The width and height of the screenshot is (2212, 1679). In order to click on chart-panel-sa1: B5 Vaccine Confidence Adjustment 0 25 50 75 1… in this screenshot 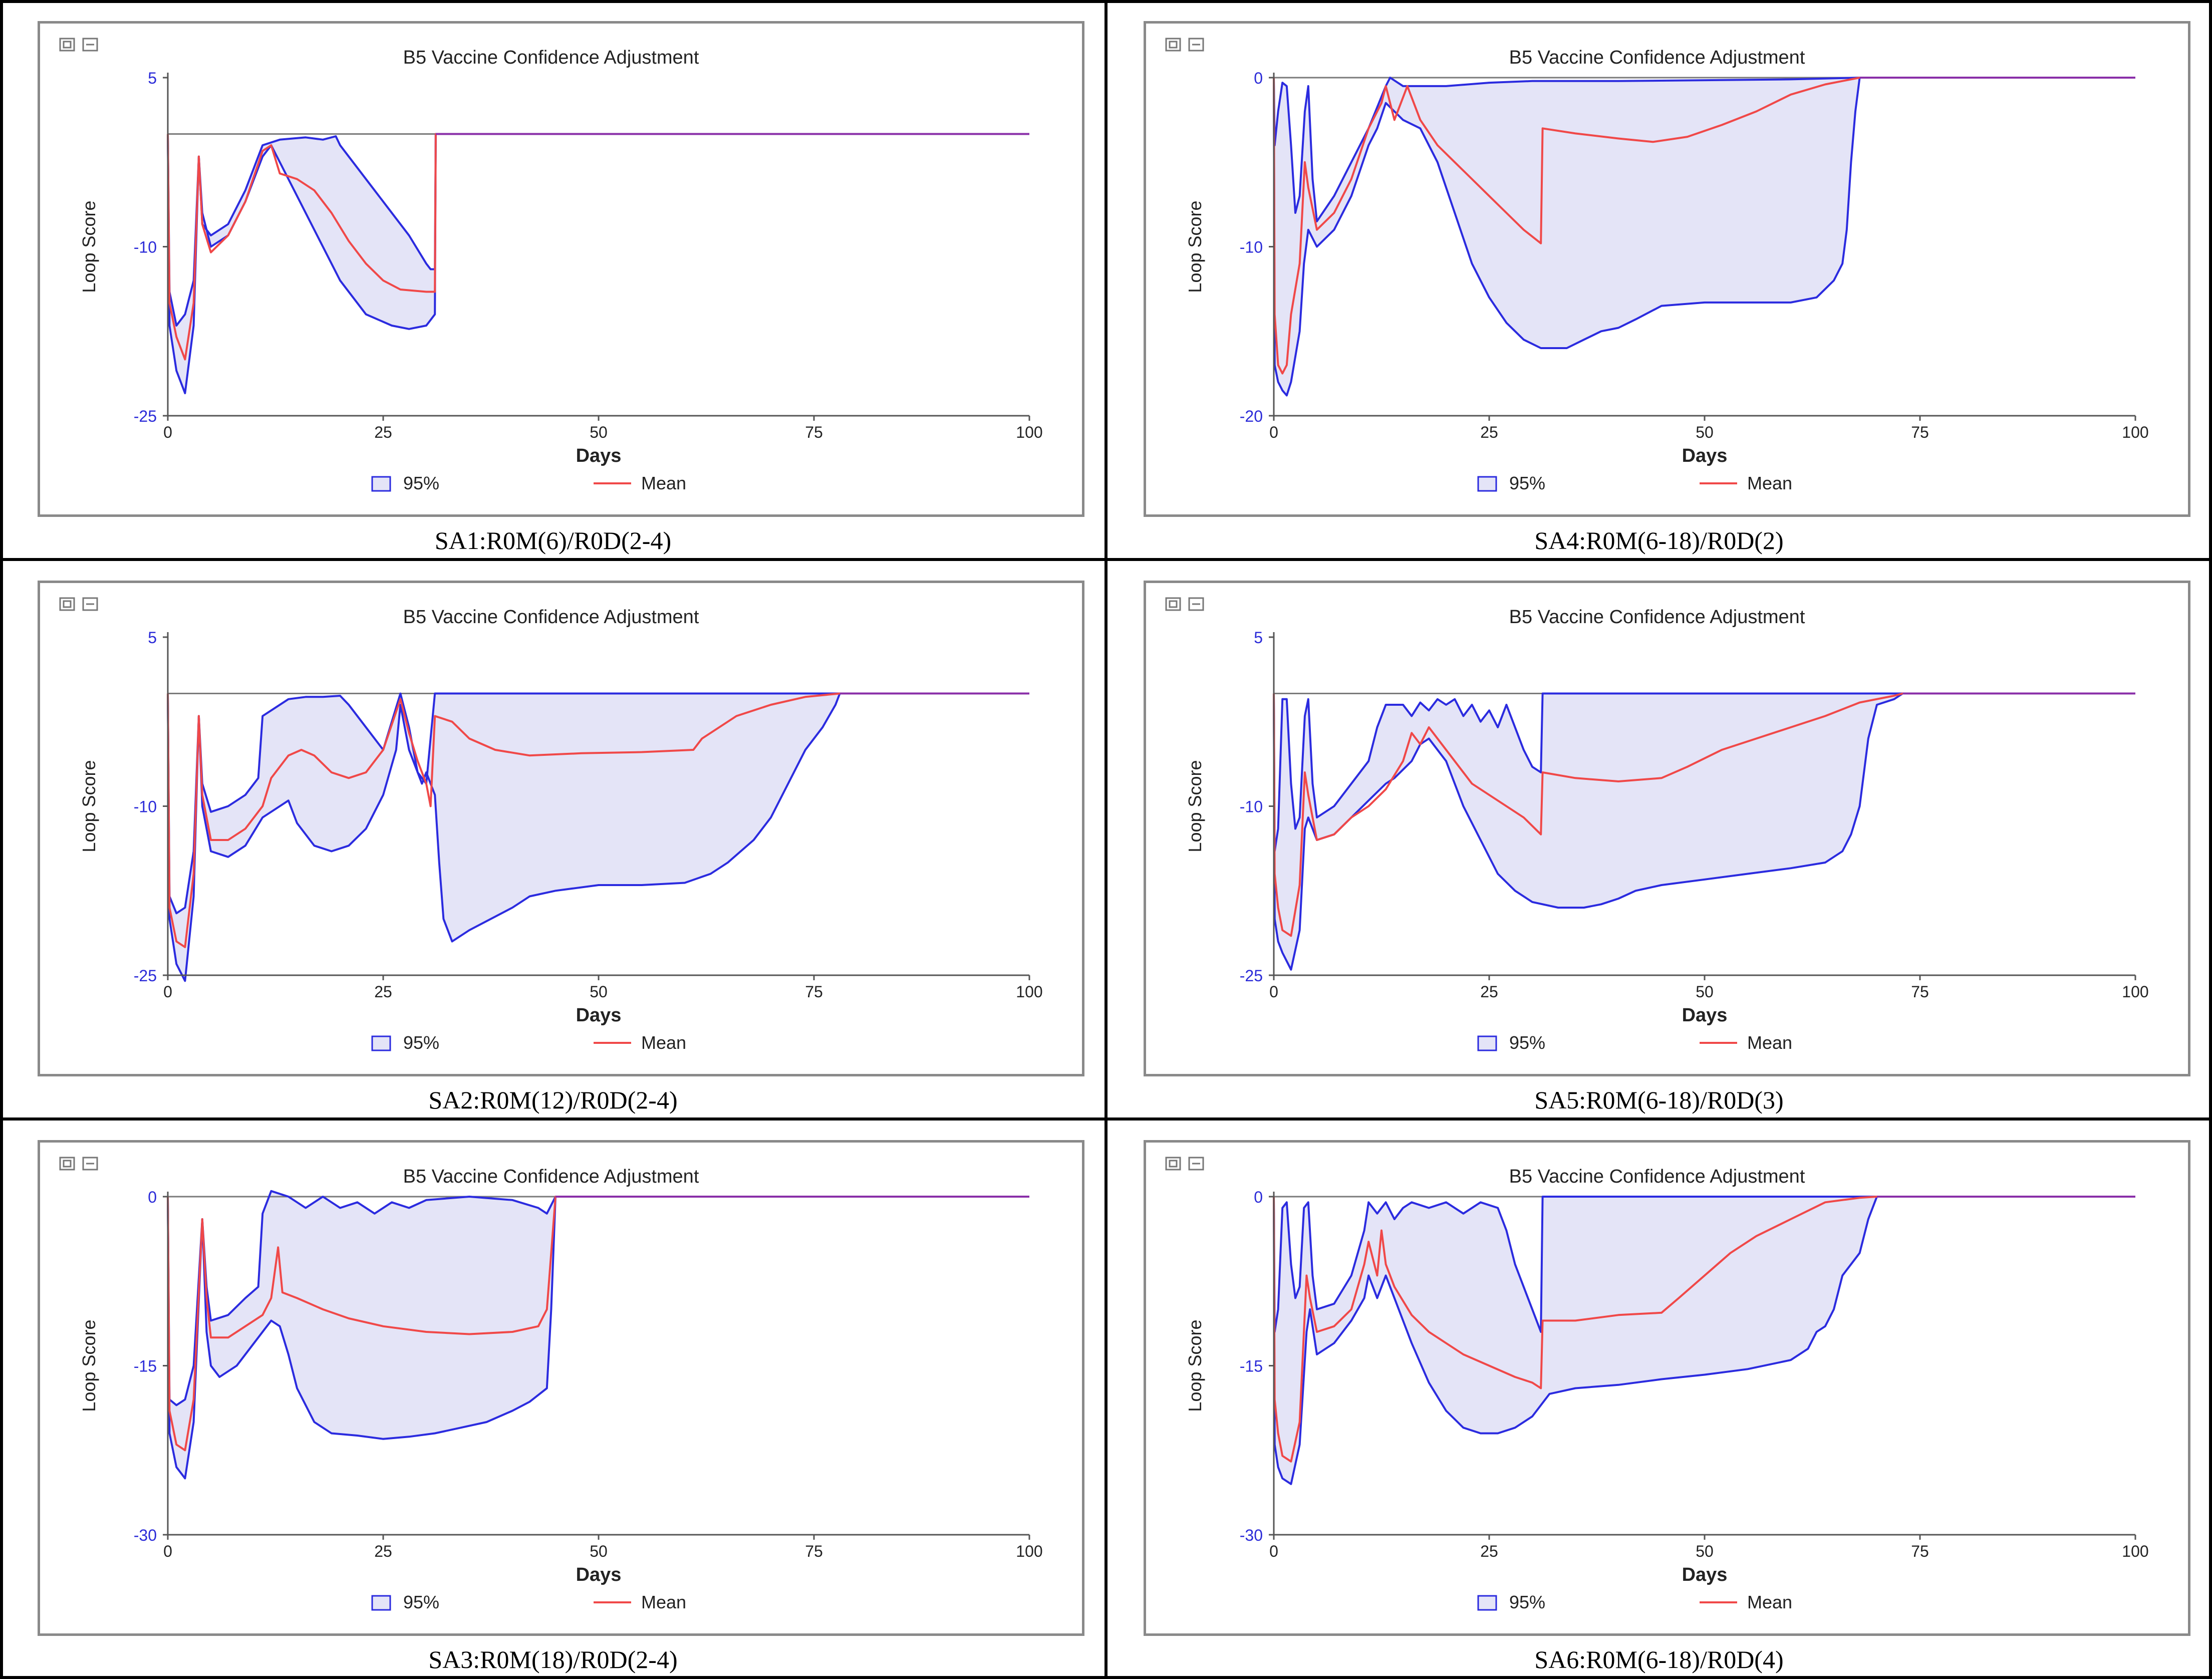, I will do `click(561, 269)`.